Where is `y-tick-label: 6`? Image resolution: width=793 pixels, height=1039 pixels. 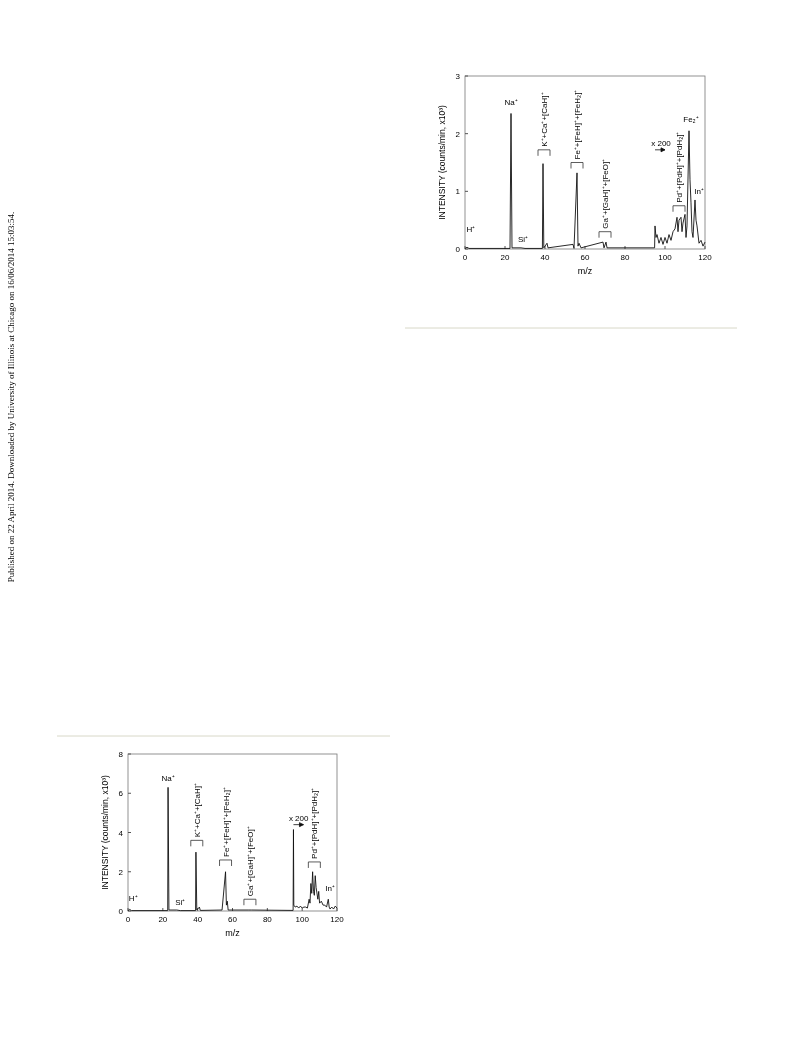
y-tick-label: 6 is located at coordinates (121, 794).